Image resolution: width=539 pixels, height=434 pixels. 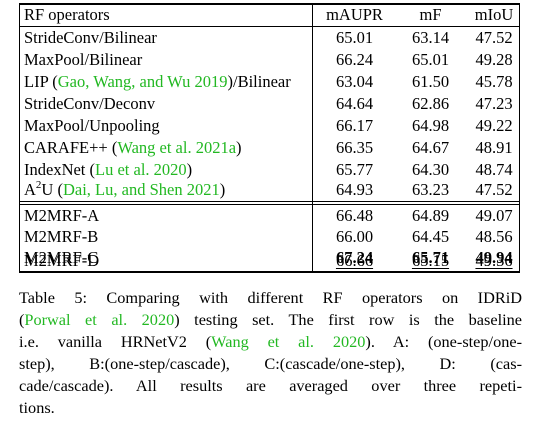 What do you see at coordinates (37, 407) in the screenshot?
I see `caption-line: tions.` at bounding box center [37, 407].